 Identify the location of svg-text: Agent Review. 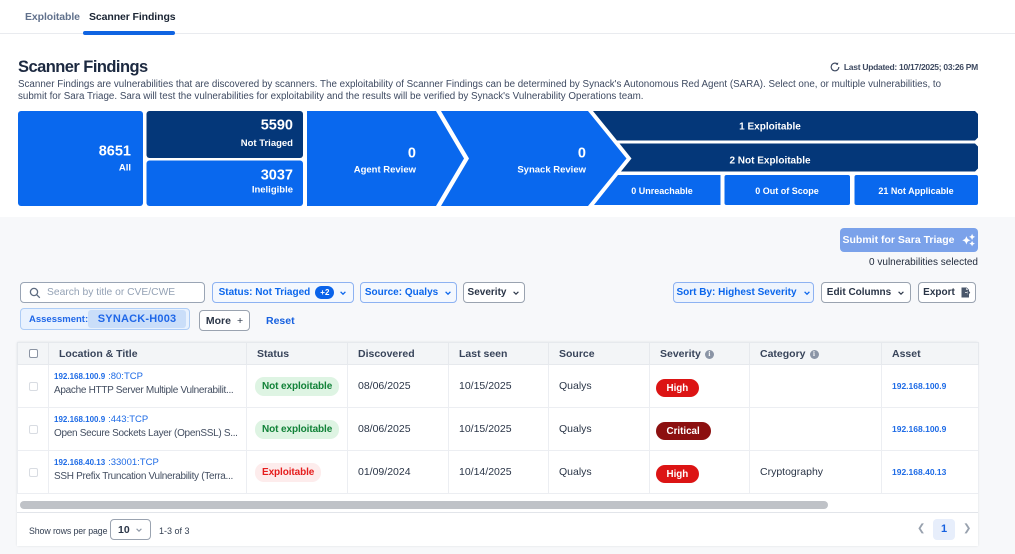
(385, 169).